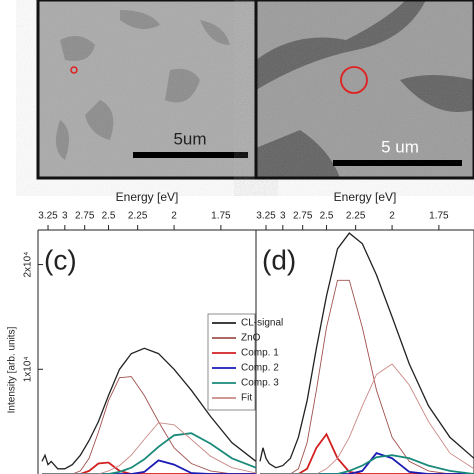  Describe the element at coordinates (189, 138) in the screenshot. I see `scale-label: 5um` at that location.